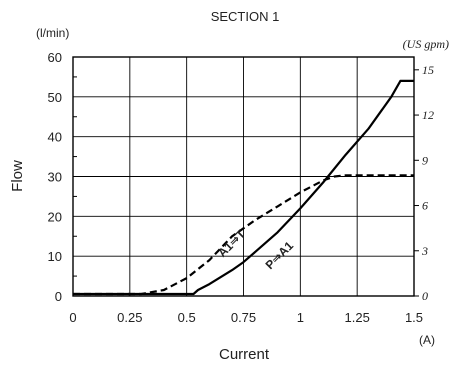 The height and width of the screenshot is (365, 451). Describe the element at coordinates (55, 256) in the screenshot. I see `y-tick-label: 10` at that location.